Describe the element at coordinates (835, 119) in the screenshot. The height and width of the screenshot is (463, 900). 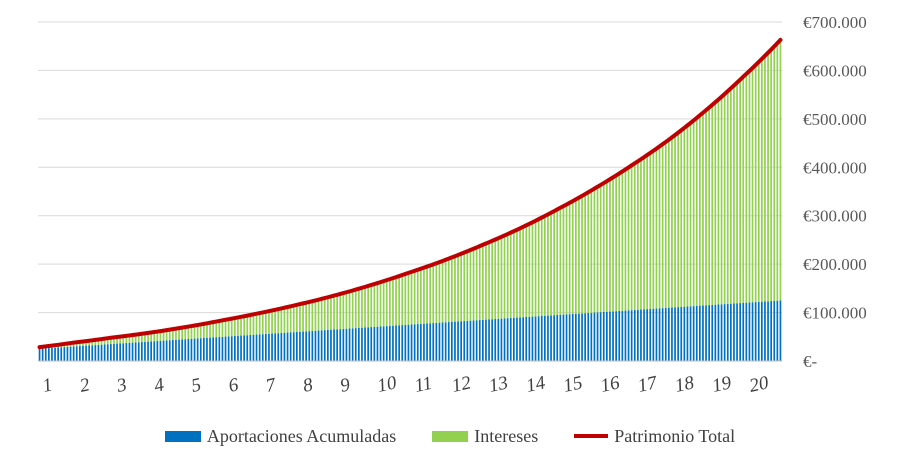
I see `y-tick-label: €500.000` at that location.